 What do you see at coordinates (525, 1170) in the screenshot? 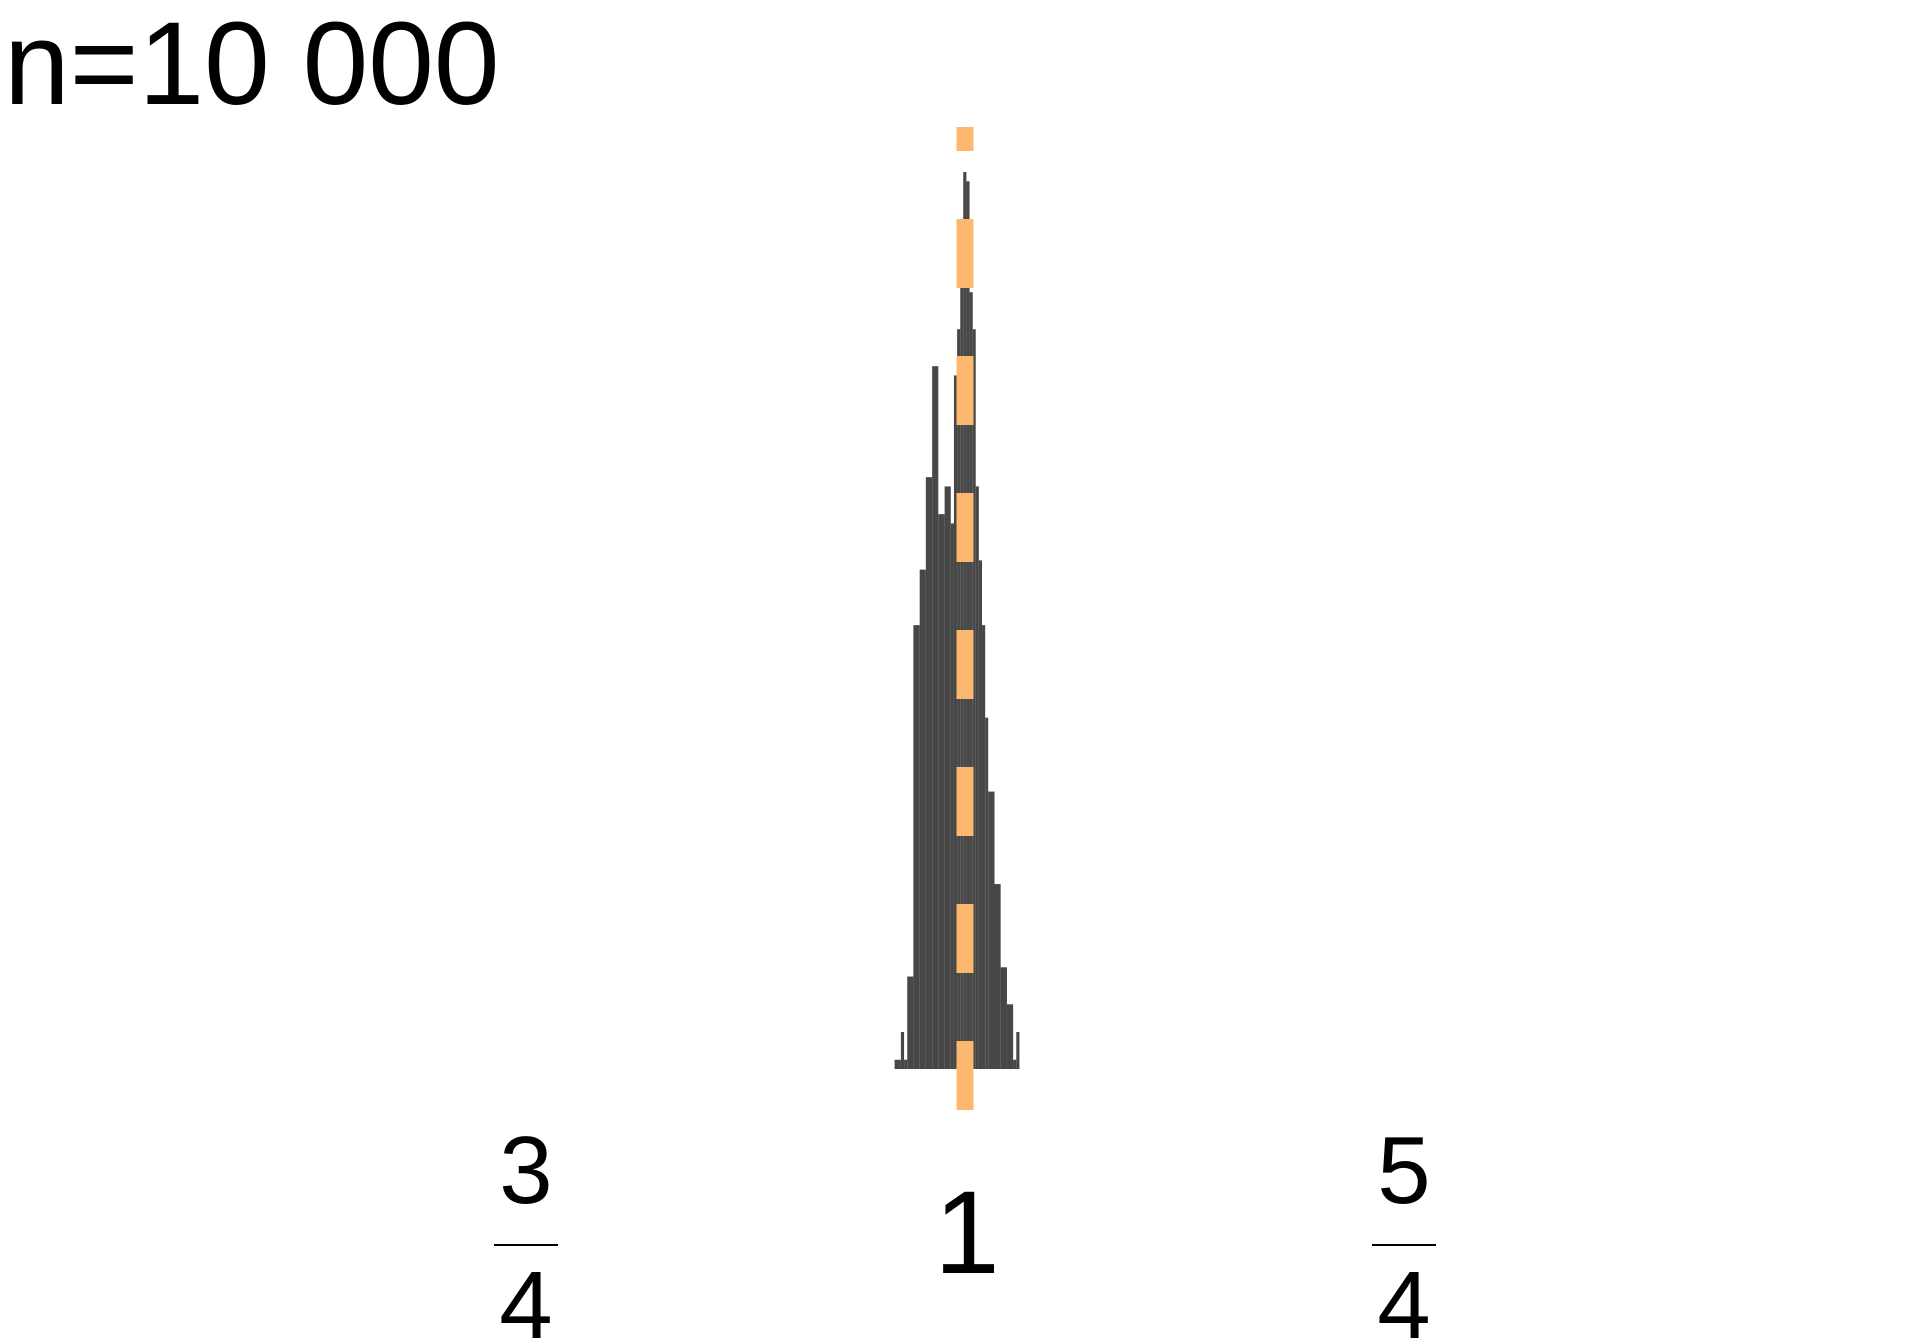
I see `x-tick-numerator-0: 3` at bounding box center [525, 1170].